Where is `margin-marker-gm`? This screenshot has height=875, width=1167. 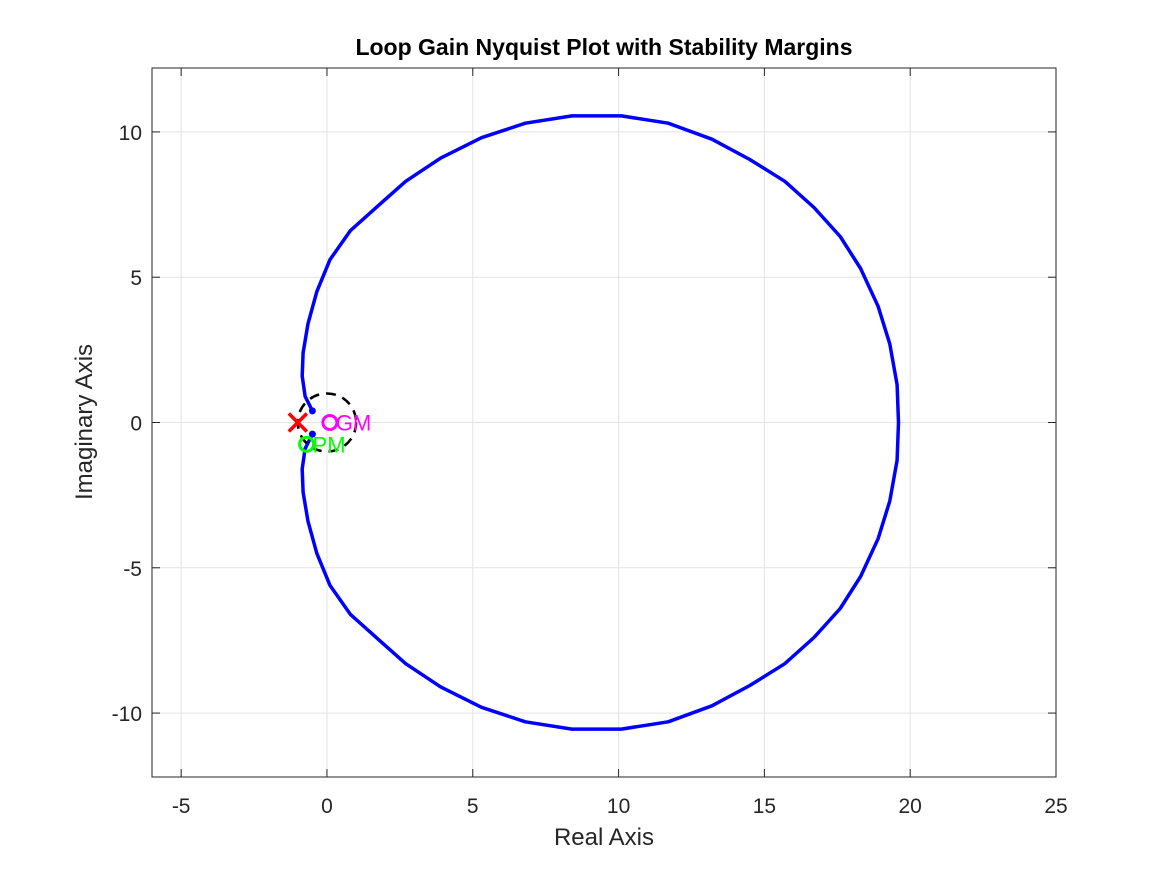
margin-marker-gm is located at coordinates (330, 422).